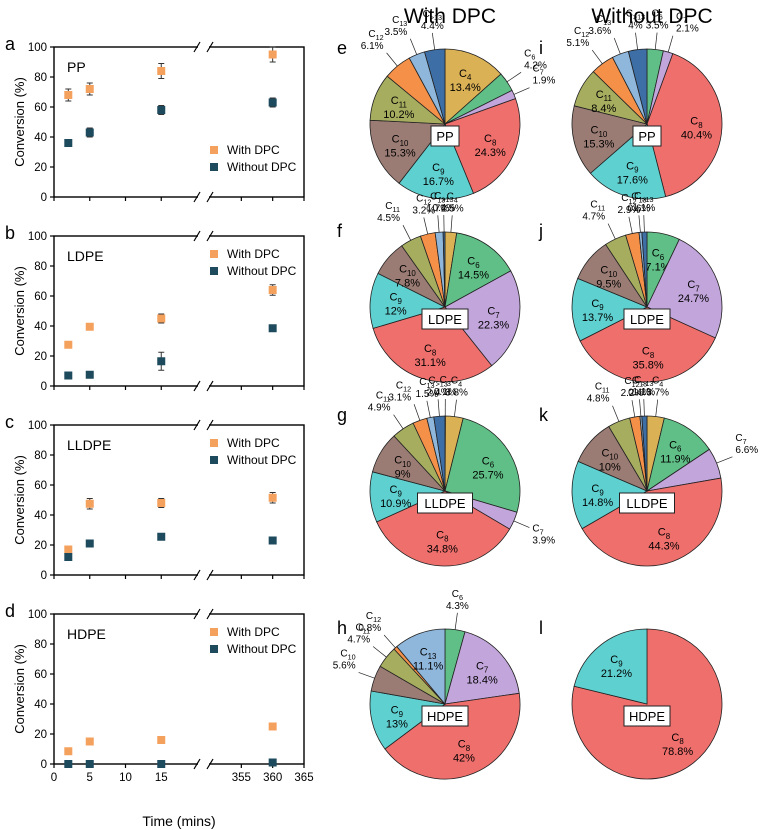  Describe the element at coordinates (647, 503) in the screenshot. I see `center-label: LLDPE` at that location.